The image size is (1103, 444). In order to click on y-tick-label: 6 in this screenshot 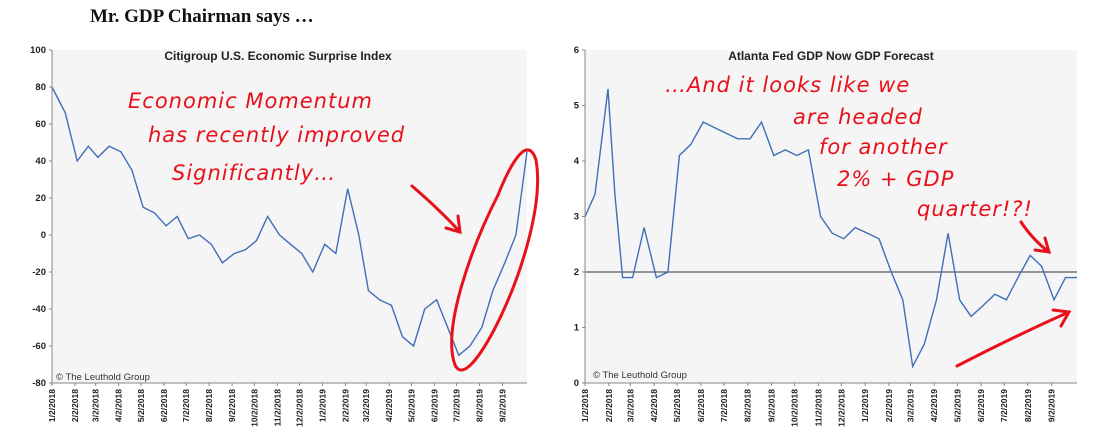, I will do `click(576, 50)`.